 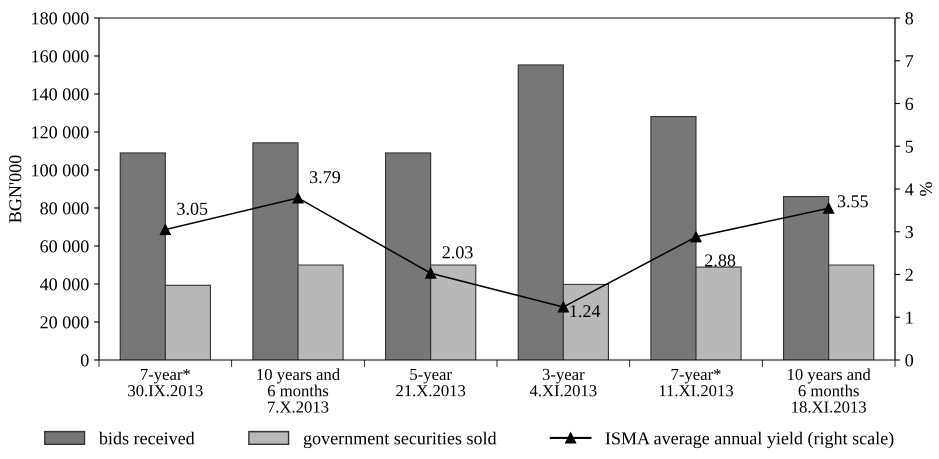 I want to click on legend-label: government securities sold, so click(x=400, y=440).